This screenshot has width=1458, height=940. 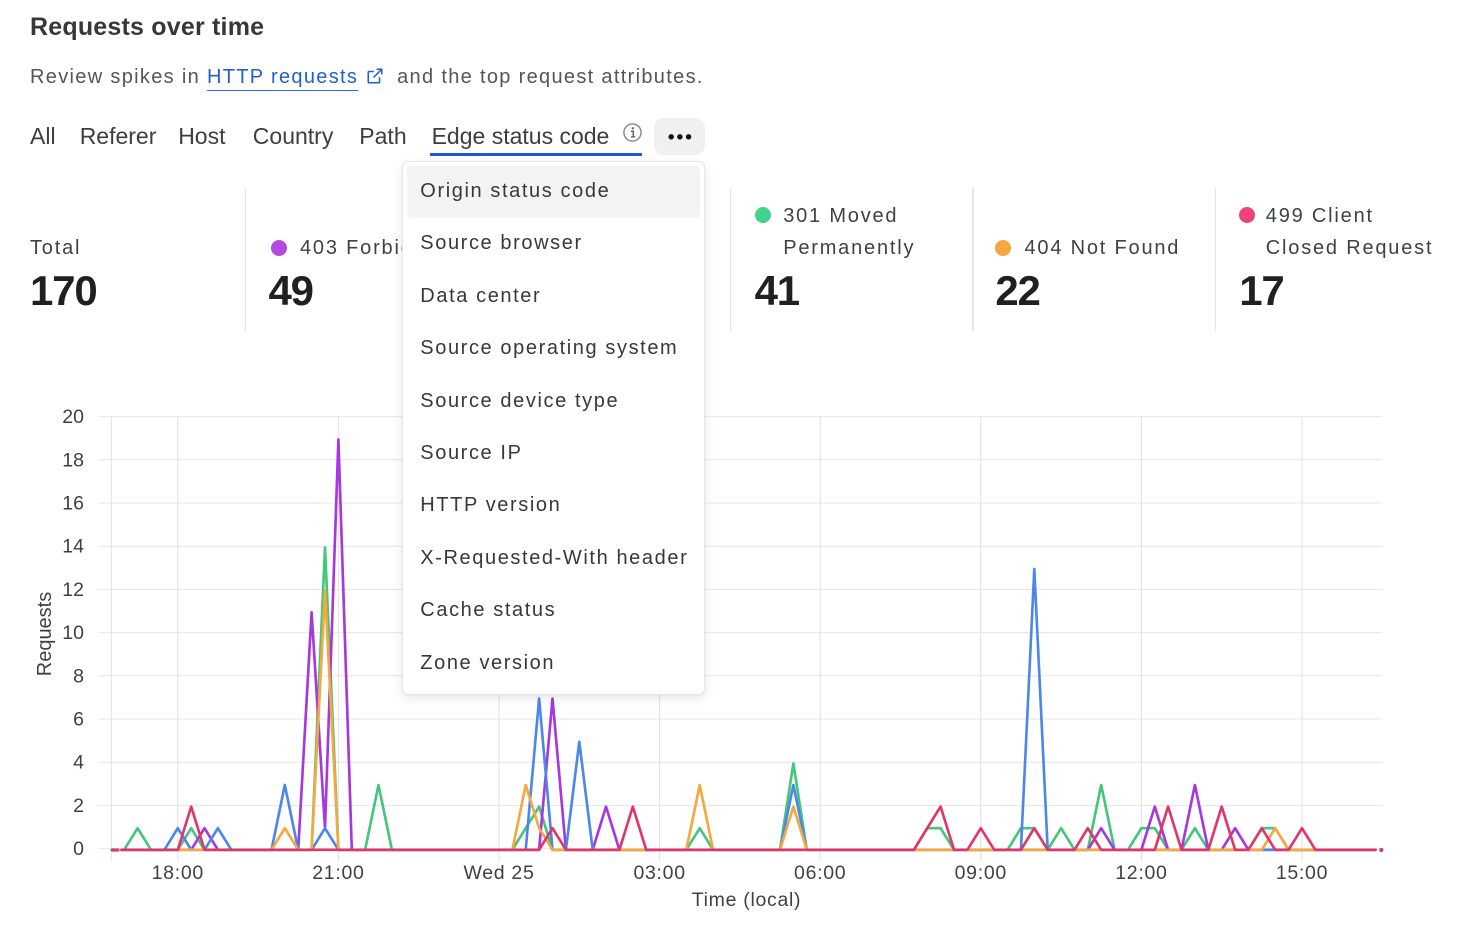 What do you see at coordinates (78, 763) in the screenshot?
I see `svg-text: 4` at bounding box center [78, 763].